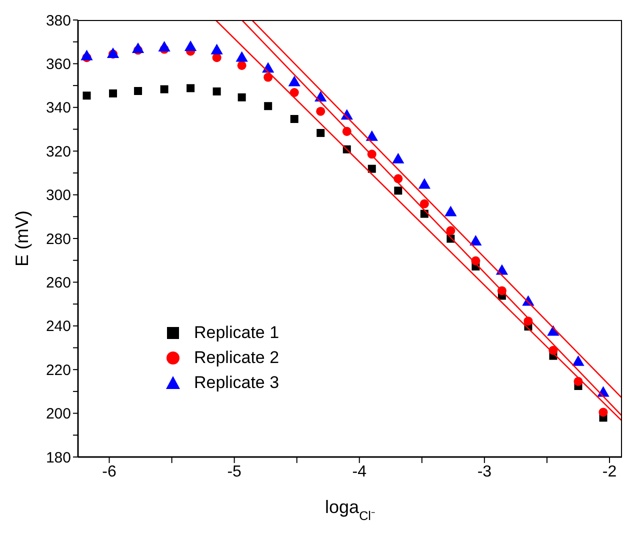 The image size is (636, 537). What do you see at coordinates (109, 471) in the screenshot?
I see `x-tick-label: -6` at bounding box center [109, 471].